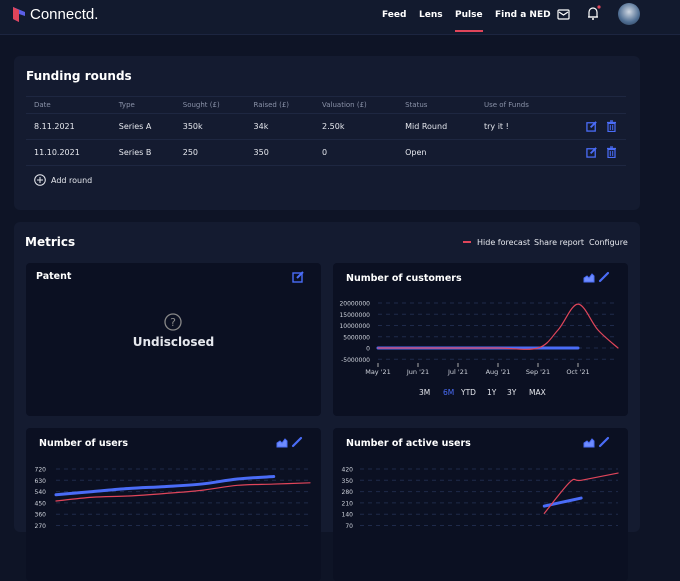 The image size is (680, 581). What do you see at coordinates (431, 15) in the screenshot?
I see `nav-lens: Lens` at bounding box center [431, 15].